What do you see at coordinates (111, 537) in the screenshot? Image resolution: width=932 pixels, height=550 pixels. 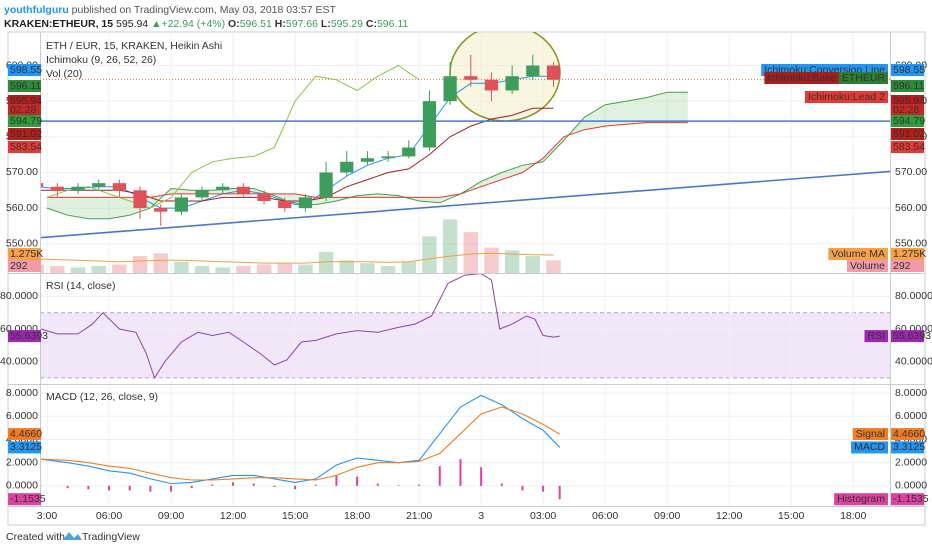 I see `footer-brand: TradingView` at bounding box center [111, 537].